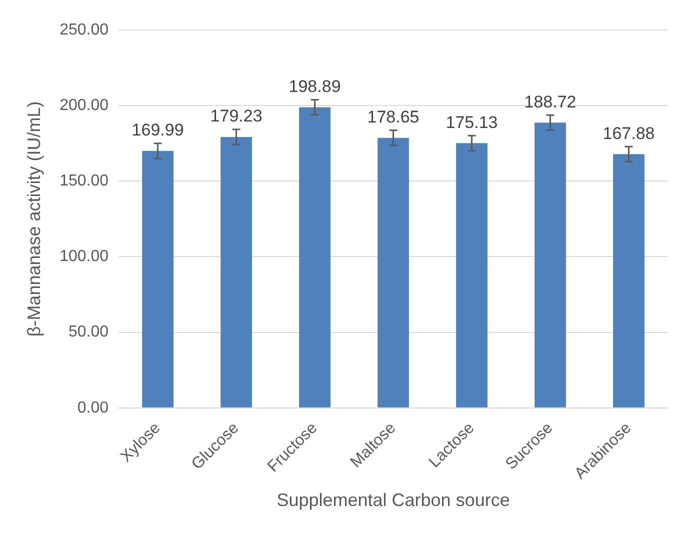  Describe the element at coordinates (84, 105) in the screenshot. I see `y-tick-label: 200.00` at that location.